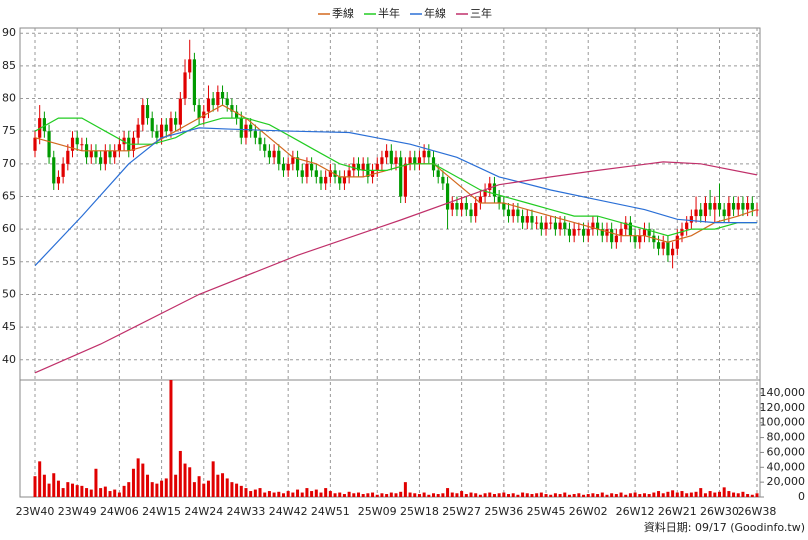 The height and width of the screenshot is (540, 808). What do you see at coordinates (377, 511) in the screenshot?
I see `x-tick-label: 25W09` at bounding box center [377, 511].